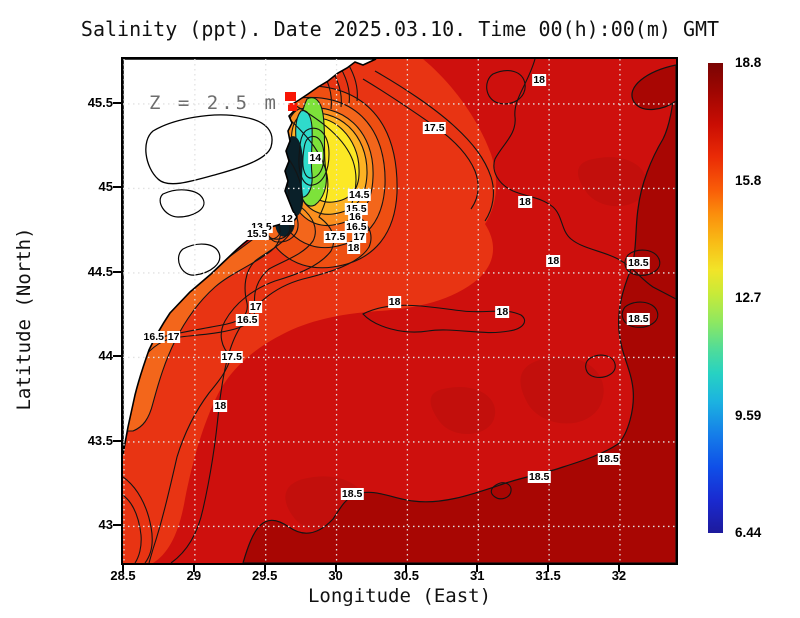 The image size is (800, 618). Describe the element at coordinates (399, 596) in the screenshot. I see `x-axis-label: Longitude (East)` at that location.